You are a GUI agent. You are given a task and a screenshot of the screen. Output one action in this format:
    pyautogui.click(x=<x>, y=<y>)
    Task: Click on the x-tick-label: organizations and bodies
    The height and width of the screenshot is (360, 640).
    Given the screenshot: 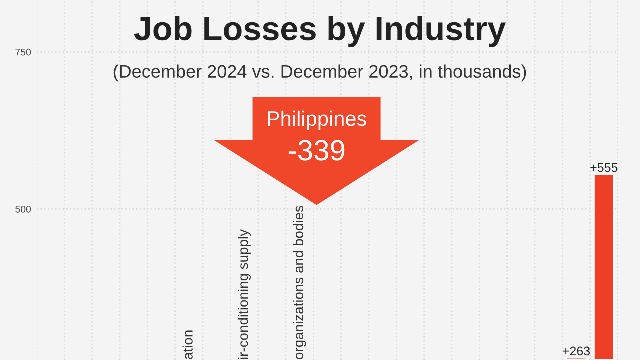 What is the action you would take?
    pyautogui.click(x=299, y=283)
    